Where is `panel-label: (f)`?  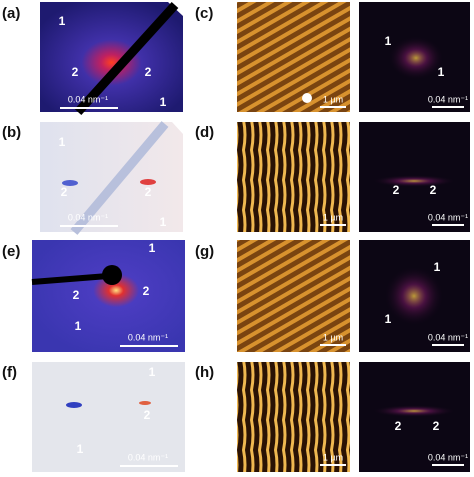 panel-label: (f) is located at coordinates (9, 372).